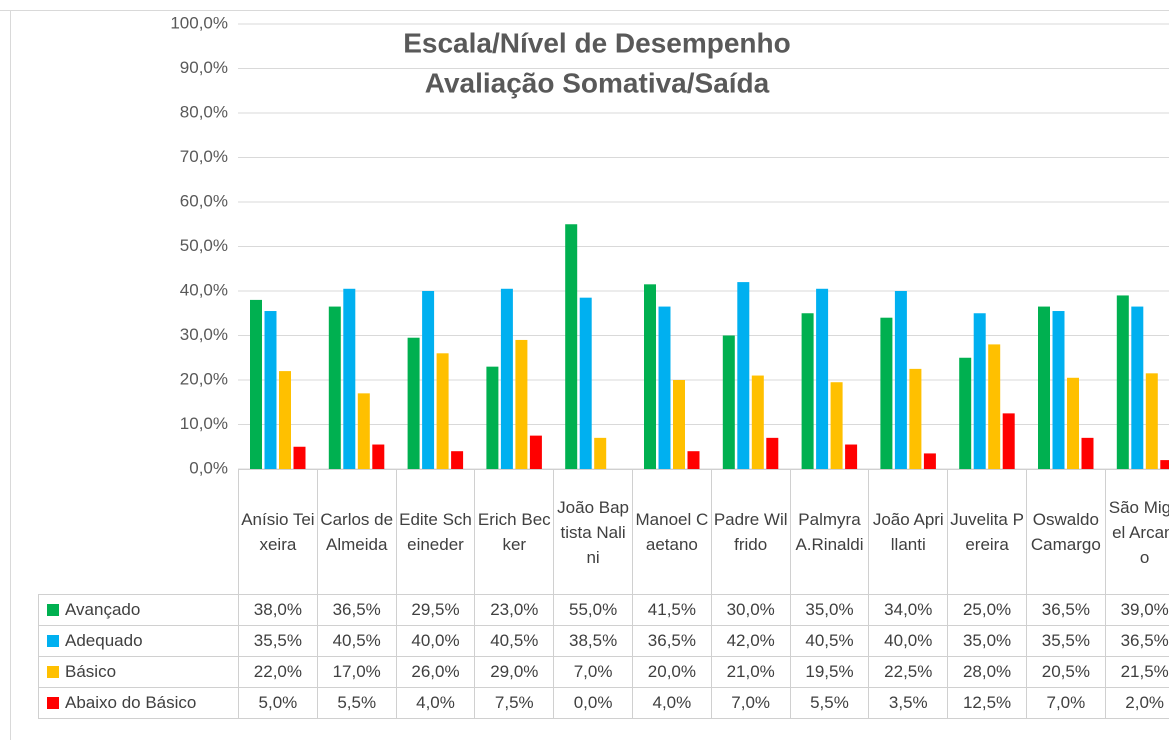 Image resolution: width=1169 pixels, height=740 pixels. What do you see at coordinates (204, 334) in the screenshot?
I see `y-tick-label: 30,0%` at bounding box center [204, 334].